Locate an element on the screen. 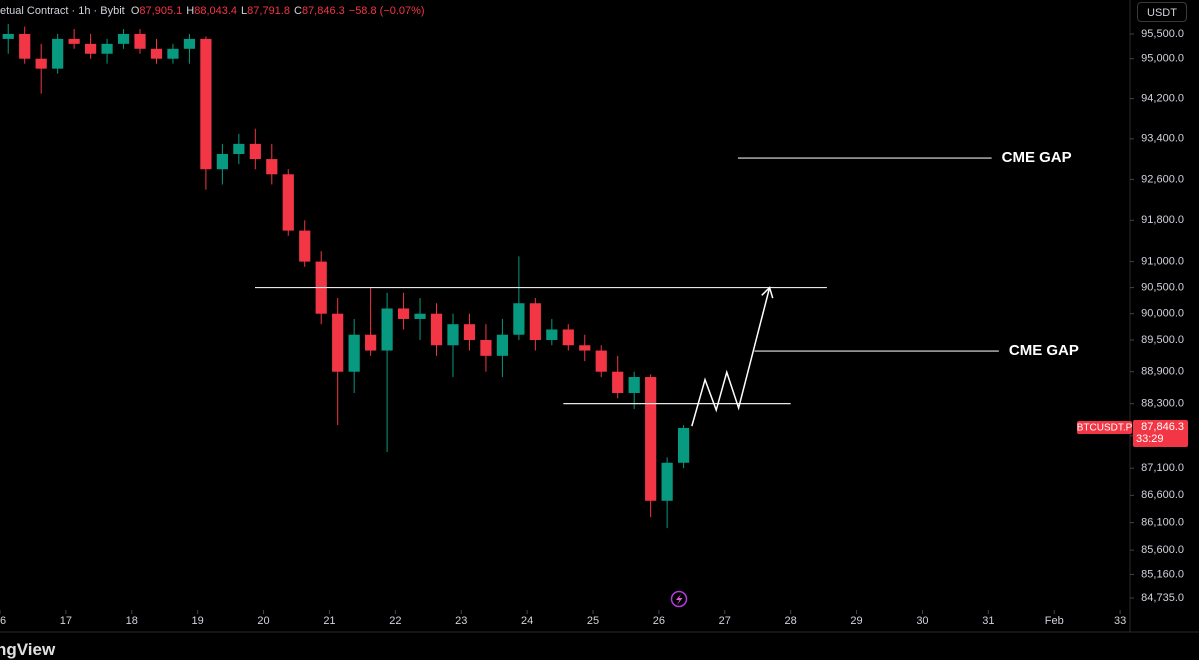  ohlc-value: 87,905.1 is located at coordinates (161, 11).